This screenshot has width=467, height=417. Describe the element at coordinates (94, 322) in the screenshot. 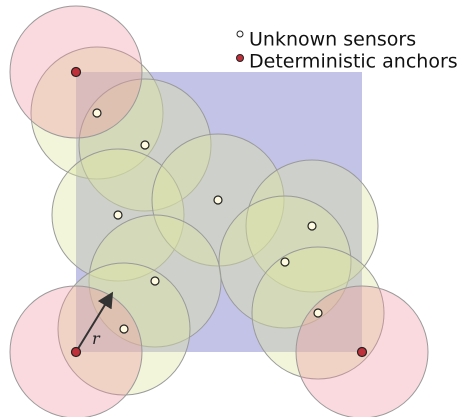

I see `radius-arrow` at that location.